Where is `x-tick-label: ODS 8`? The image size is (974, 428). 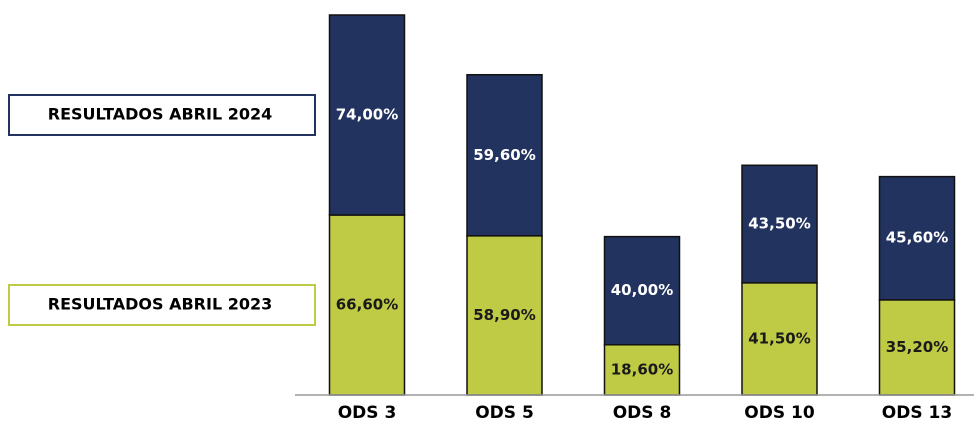
x-tick-label: ODS 8 is located at coordinates (642, 413).